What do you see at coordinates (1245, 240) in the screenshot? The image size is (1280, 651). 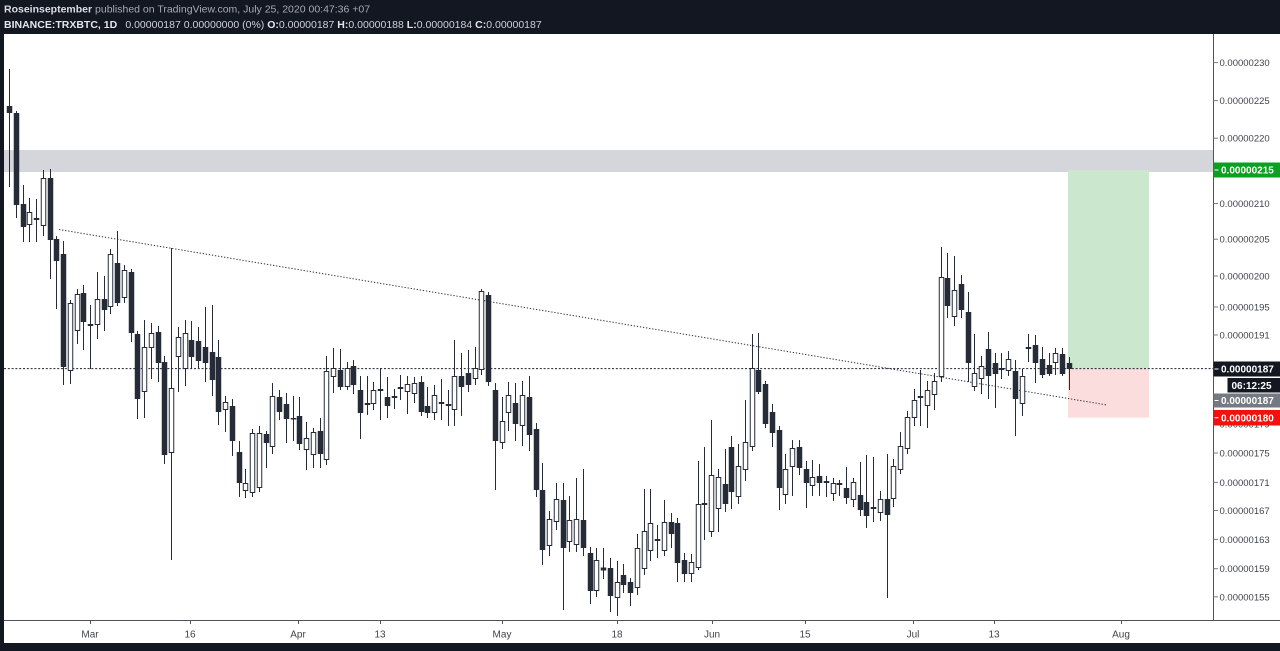 I see `svg-text: 0.00000205` at bounding box center [1245, 240].